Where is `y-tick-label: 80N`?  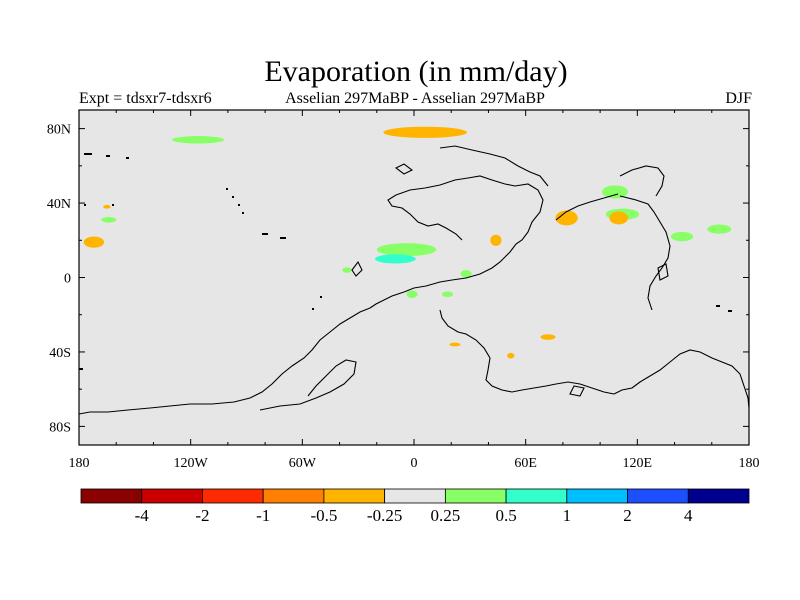
y-tick-label: 80N is located at coordinates (59, 130).